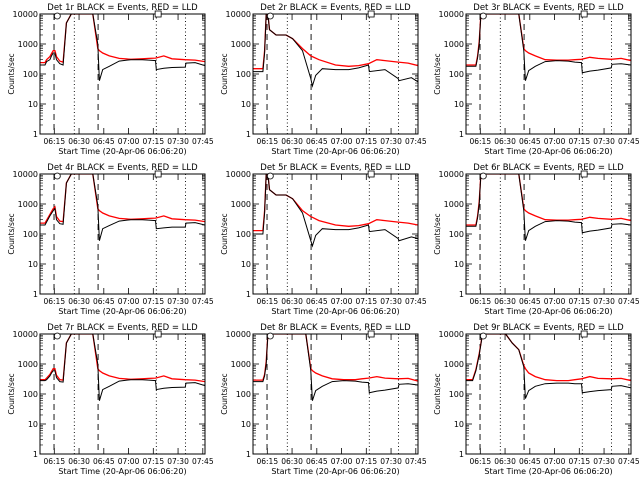  What do you see at coordinates (335, 328) in the screenshot?
I see `chart-title: Det 8r BLACK = Events, RED = LLD` at bounding box center [335, 328].